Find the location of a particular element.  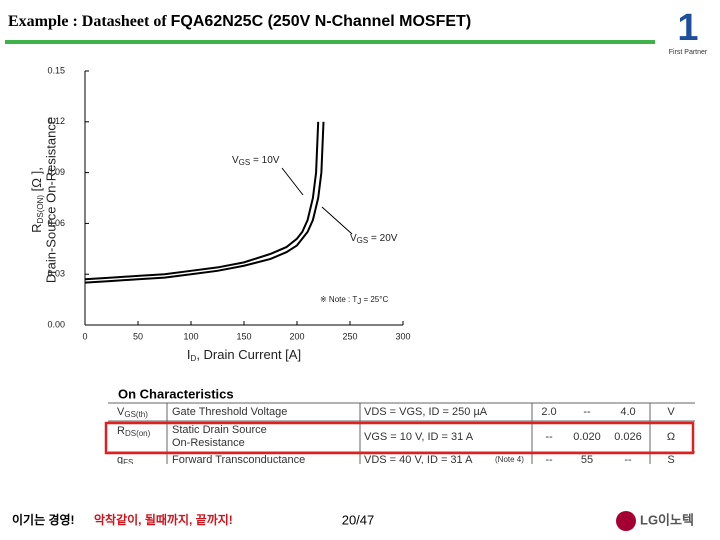

x-tick-label: 50 is located at coordinates (138, 336).